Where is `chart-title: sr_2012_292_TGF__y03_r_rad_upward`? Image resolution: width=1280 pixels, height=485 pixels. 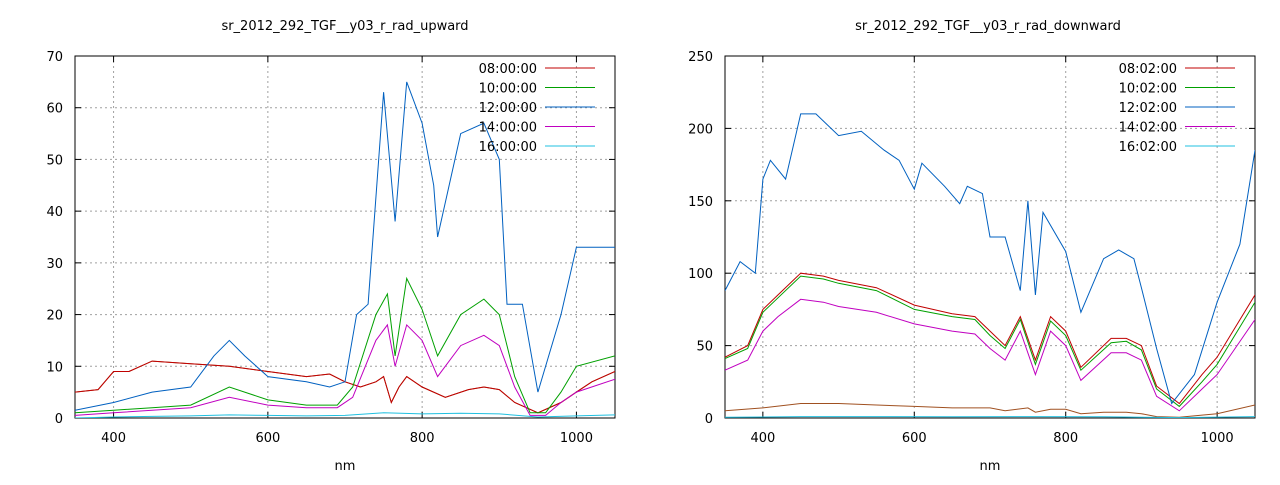 chart-title: sr_2012_292_TGF__y03_r_rad_upward is located at coordinates (344, 26).